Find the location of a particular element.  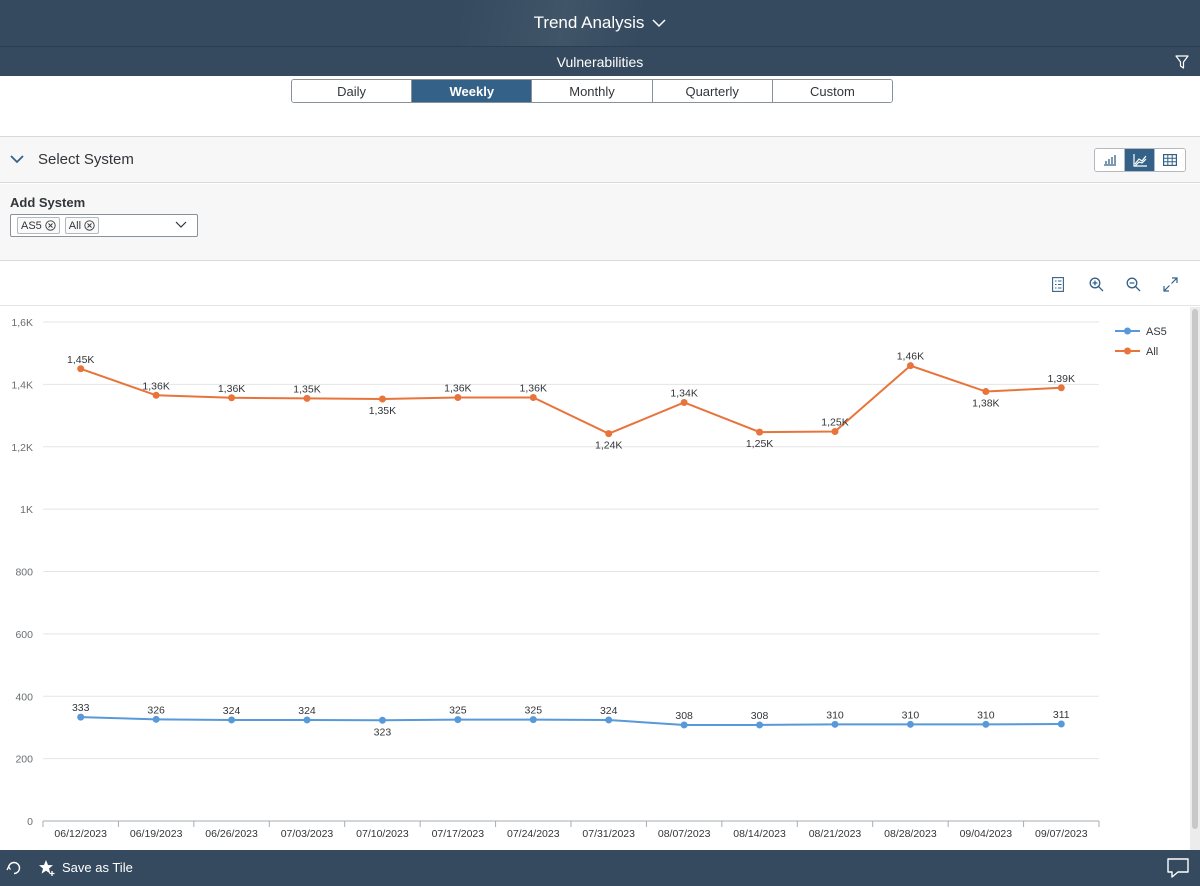

zoom-in-button is located at coordinates (1096, 284).